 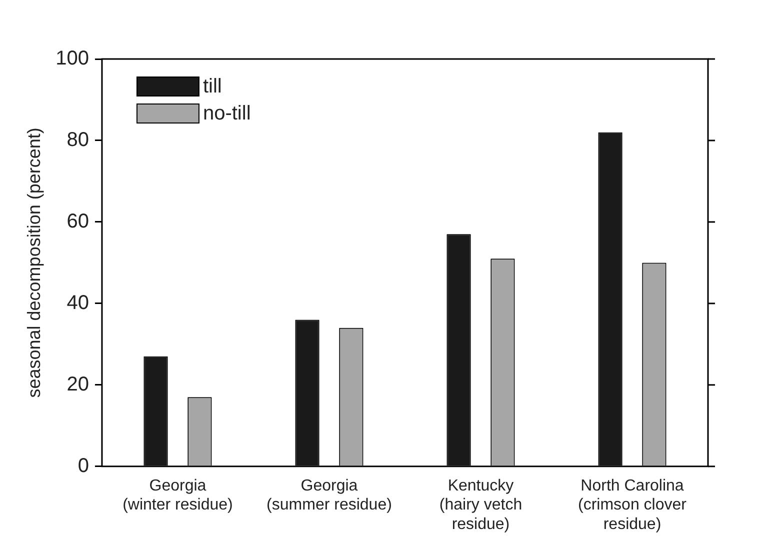 What do you see at coordinates (212, 87) in the screenshot?
I see `legend-label: till` at bounding box center [212, 87].